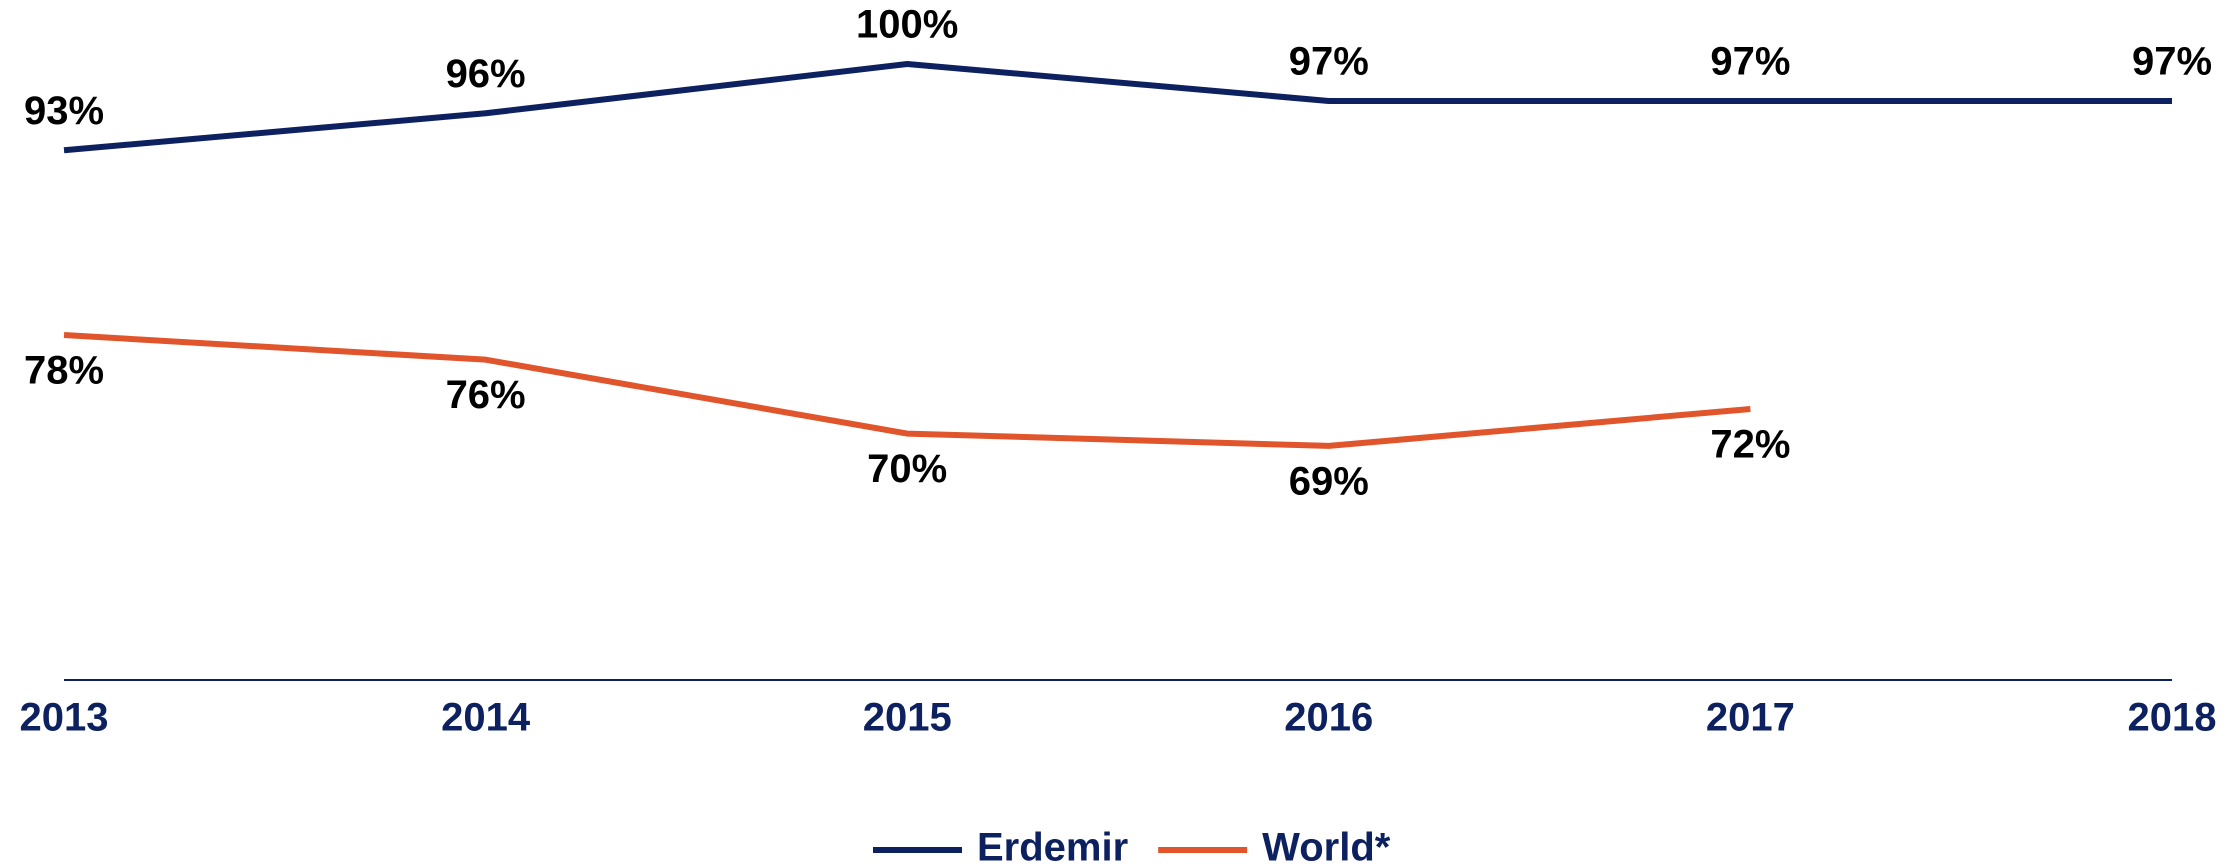  What do you see at coordinates (1750, 445) in the screenshot?
I see `data-label: 72%` at bounding box center [1750, 445].